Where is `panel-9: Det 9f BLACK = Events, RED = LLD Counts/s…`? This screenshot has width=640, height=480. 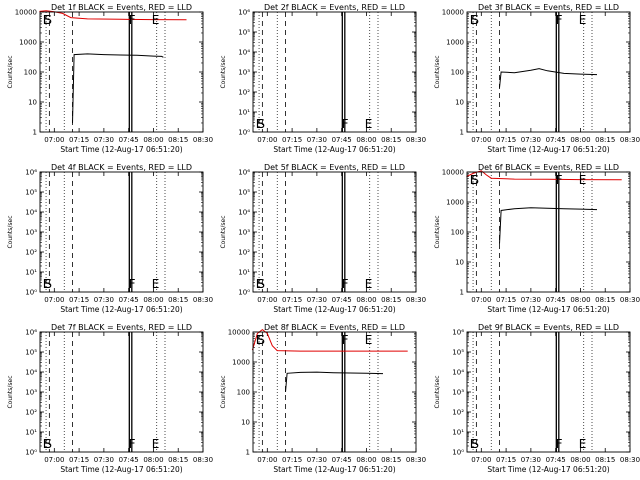 panel-9: Det 9f BLACK = Events, RED = LLD Counts/s… is located at coordinates (537, 398).